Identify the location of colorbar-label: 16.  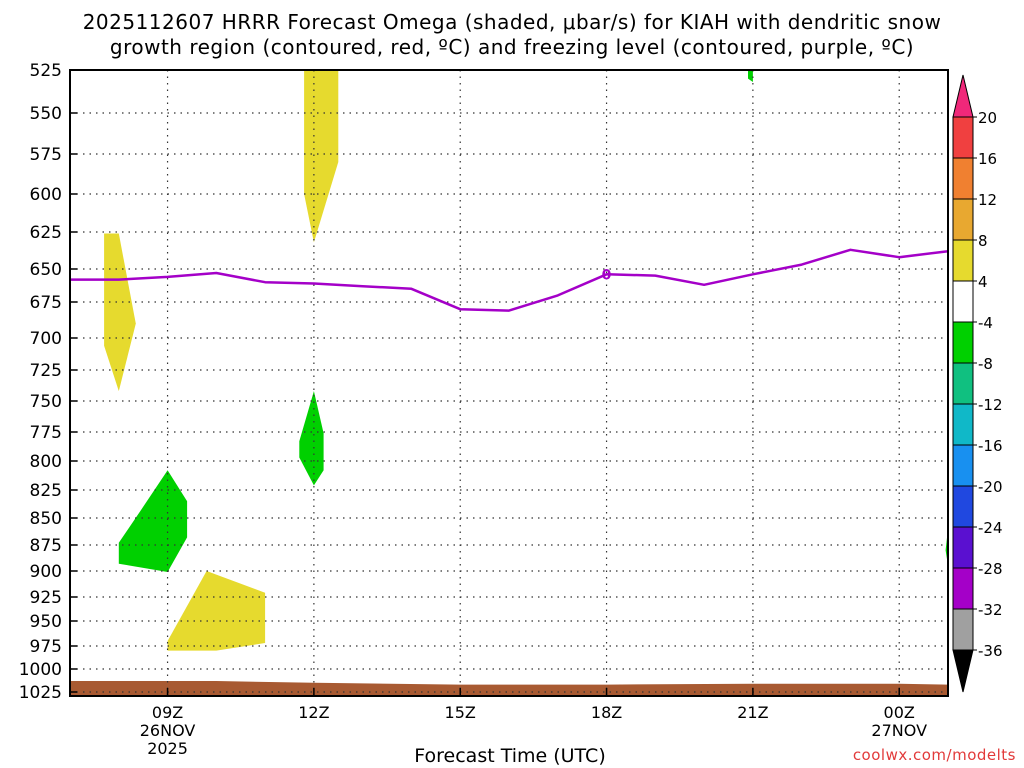
(987, 159).